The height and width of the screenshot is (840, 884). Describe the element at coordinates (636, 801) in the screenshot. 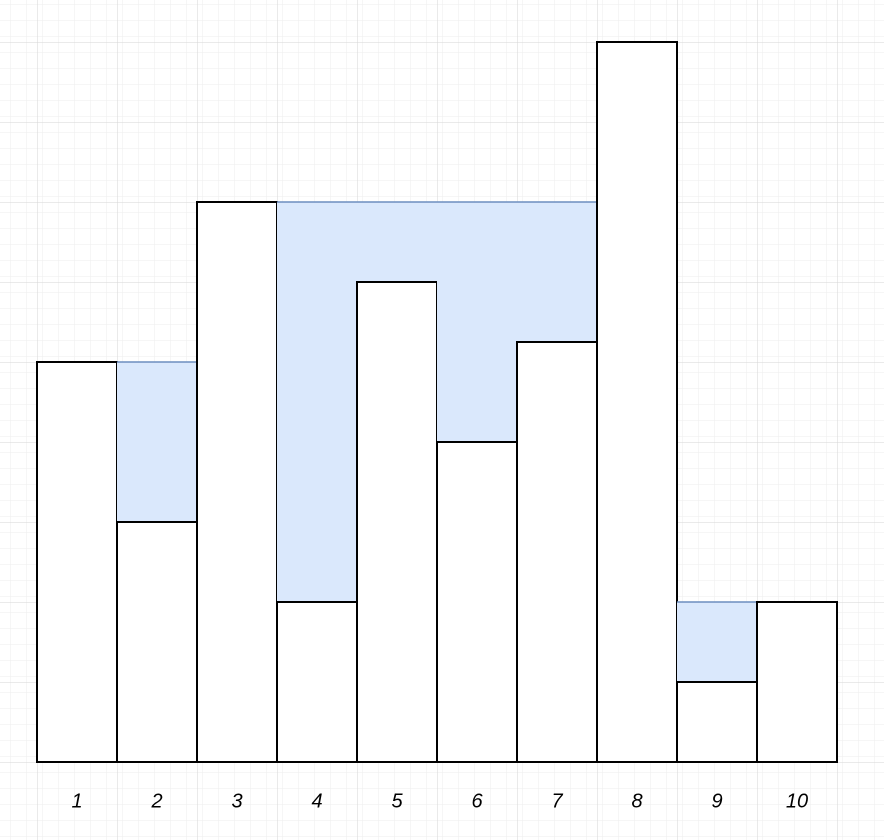

I see `x-label: 8` at that location.